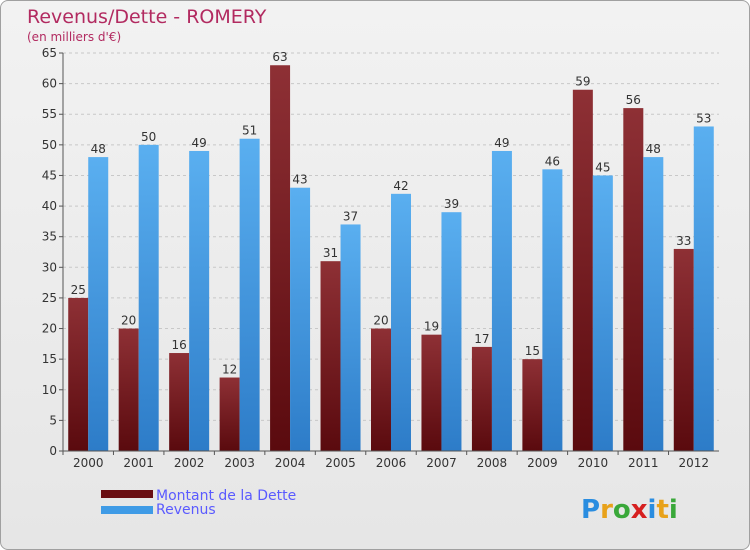 Image resolution: width=750 pixels, height=550 pixels. What do you see at coordinates (340, 463) in the screenshot?
I see `x-tick-label: 2005` at bounding box center [340, 463].